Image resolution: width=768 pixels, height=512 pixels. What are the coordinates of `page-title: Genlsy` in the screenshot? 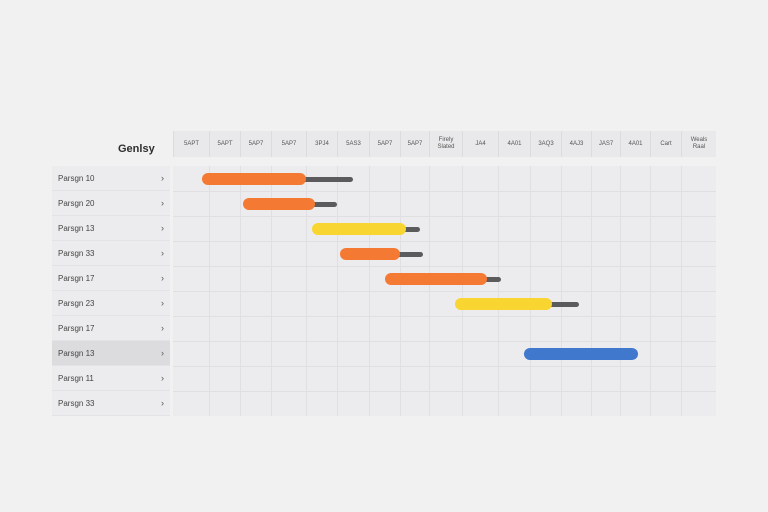 It's located at (136, 149).